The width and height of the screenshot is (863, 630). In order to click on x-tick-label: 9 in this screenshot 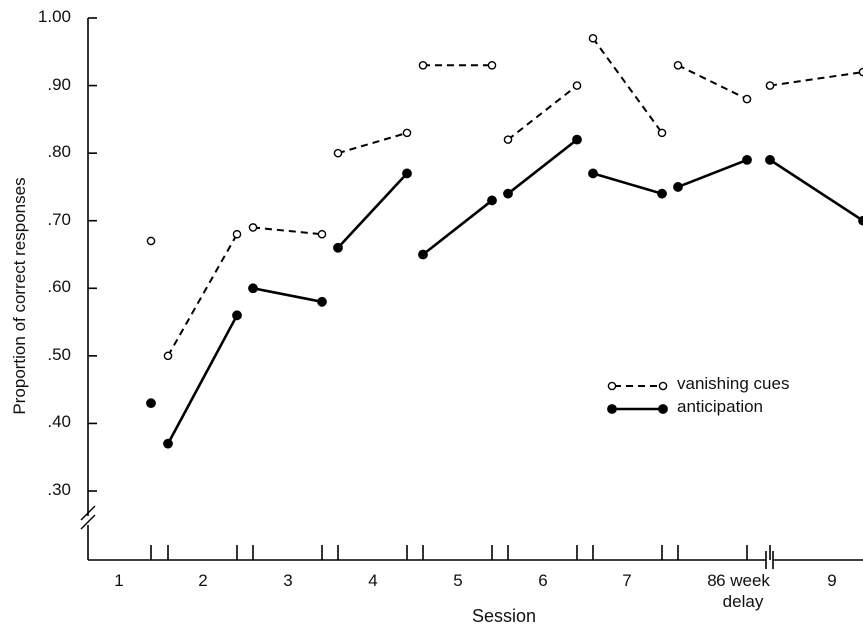, I will do `click(832, 580)`.